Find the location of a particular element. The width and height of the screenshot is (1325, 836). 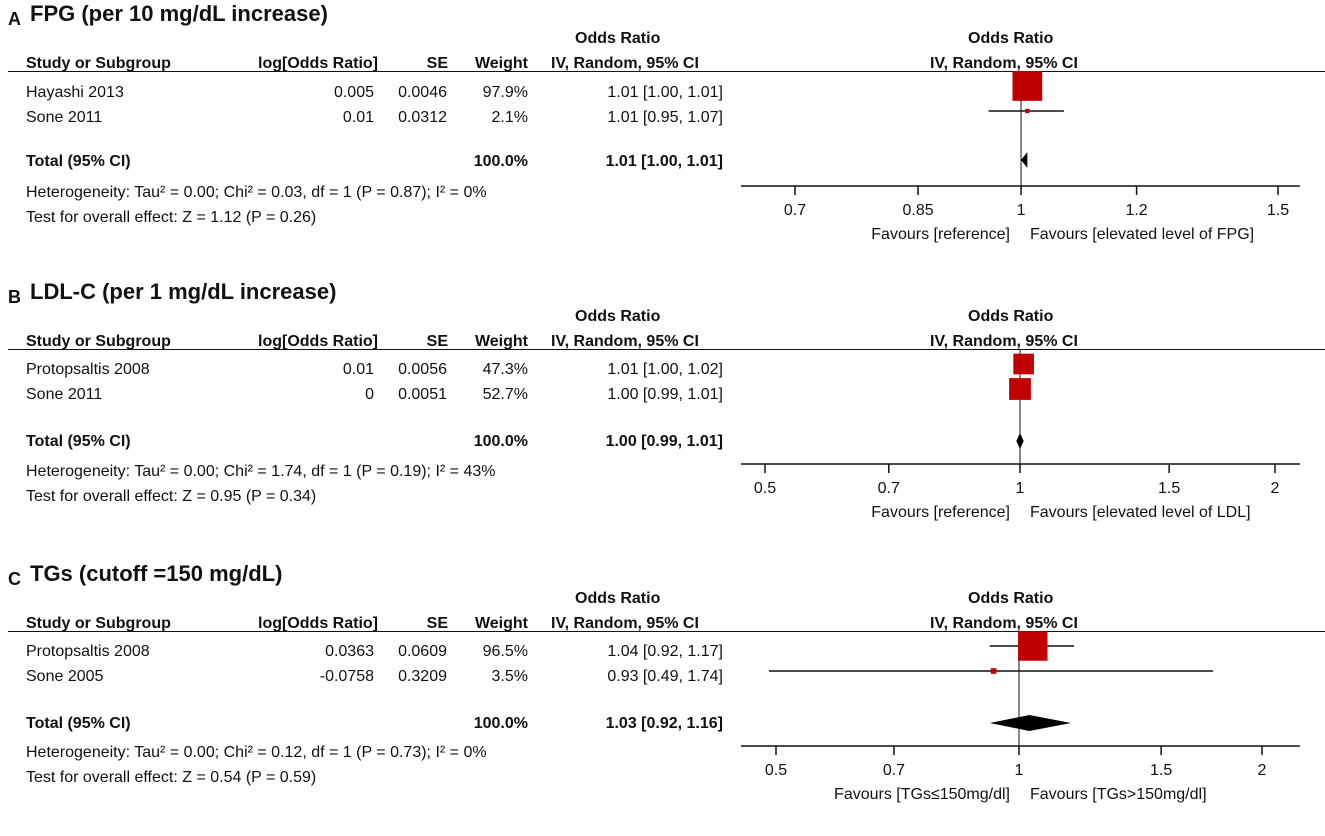

favours-right-label: Favours [elevated level of FPG] is located at coordinates (1142, 234).